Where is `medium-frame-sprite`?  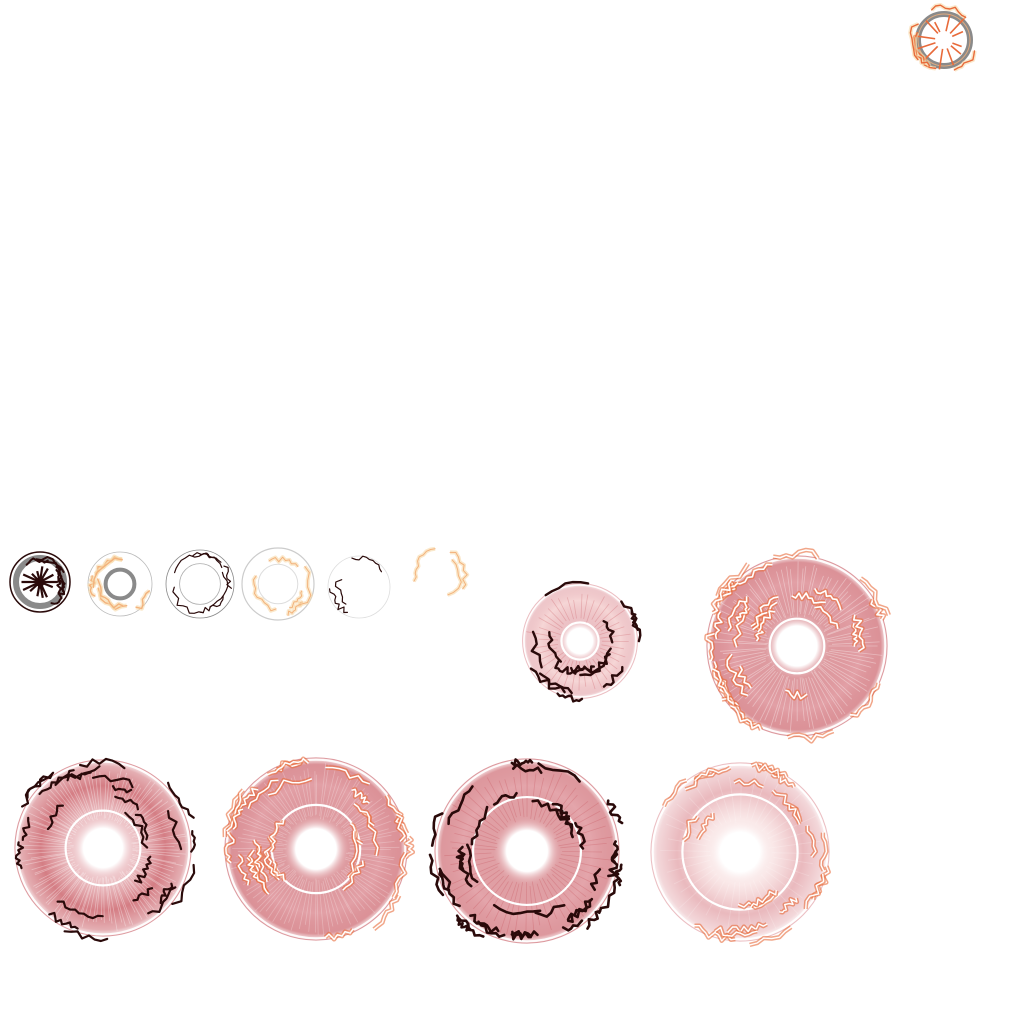
medium-frame-sprite is located at coordinates (580, 641).